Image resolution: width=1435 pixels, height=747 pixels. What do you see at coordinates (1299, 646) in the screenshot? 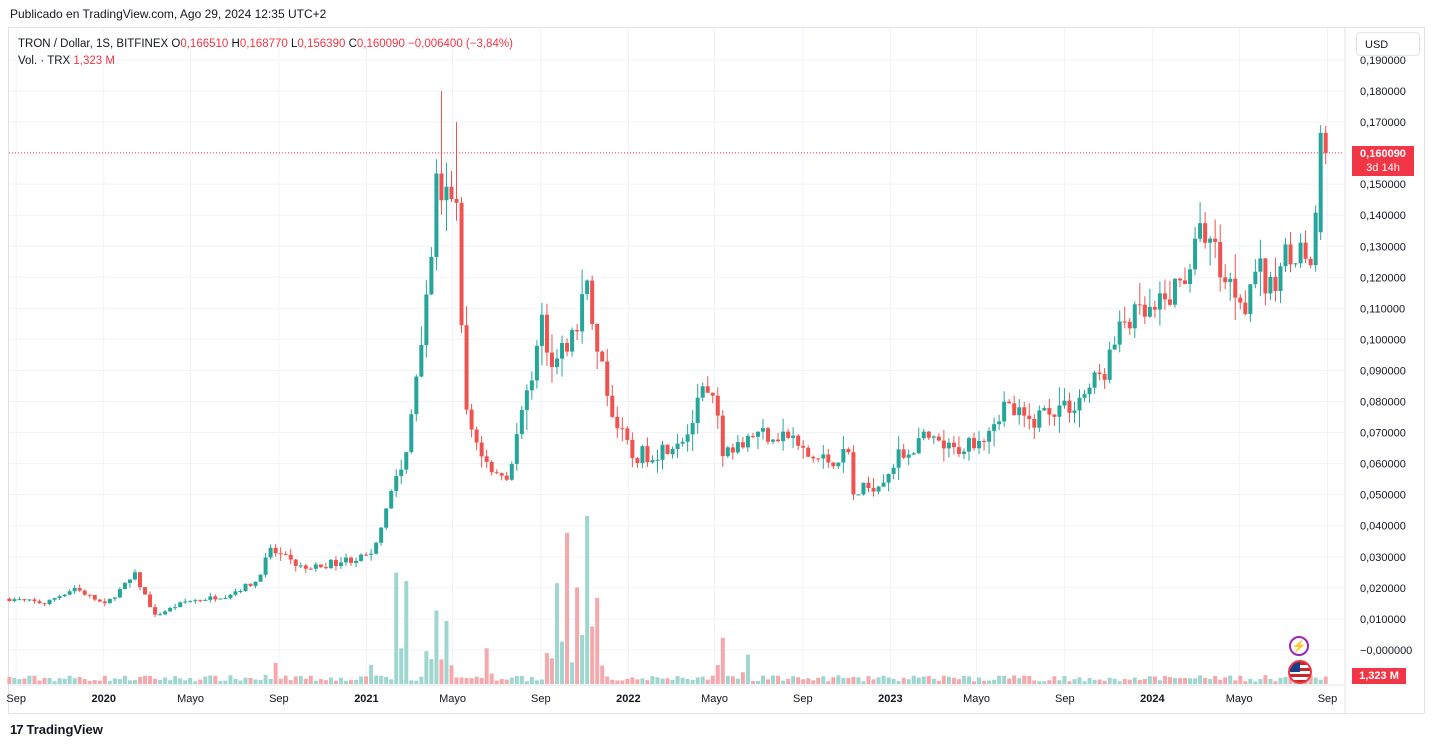
I see `lightning-icon: ⚡` at bounding box center [1299, 646].